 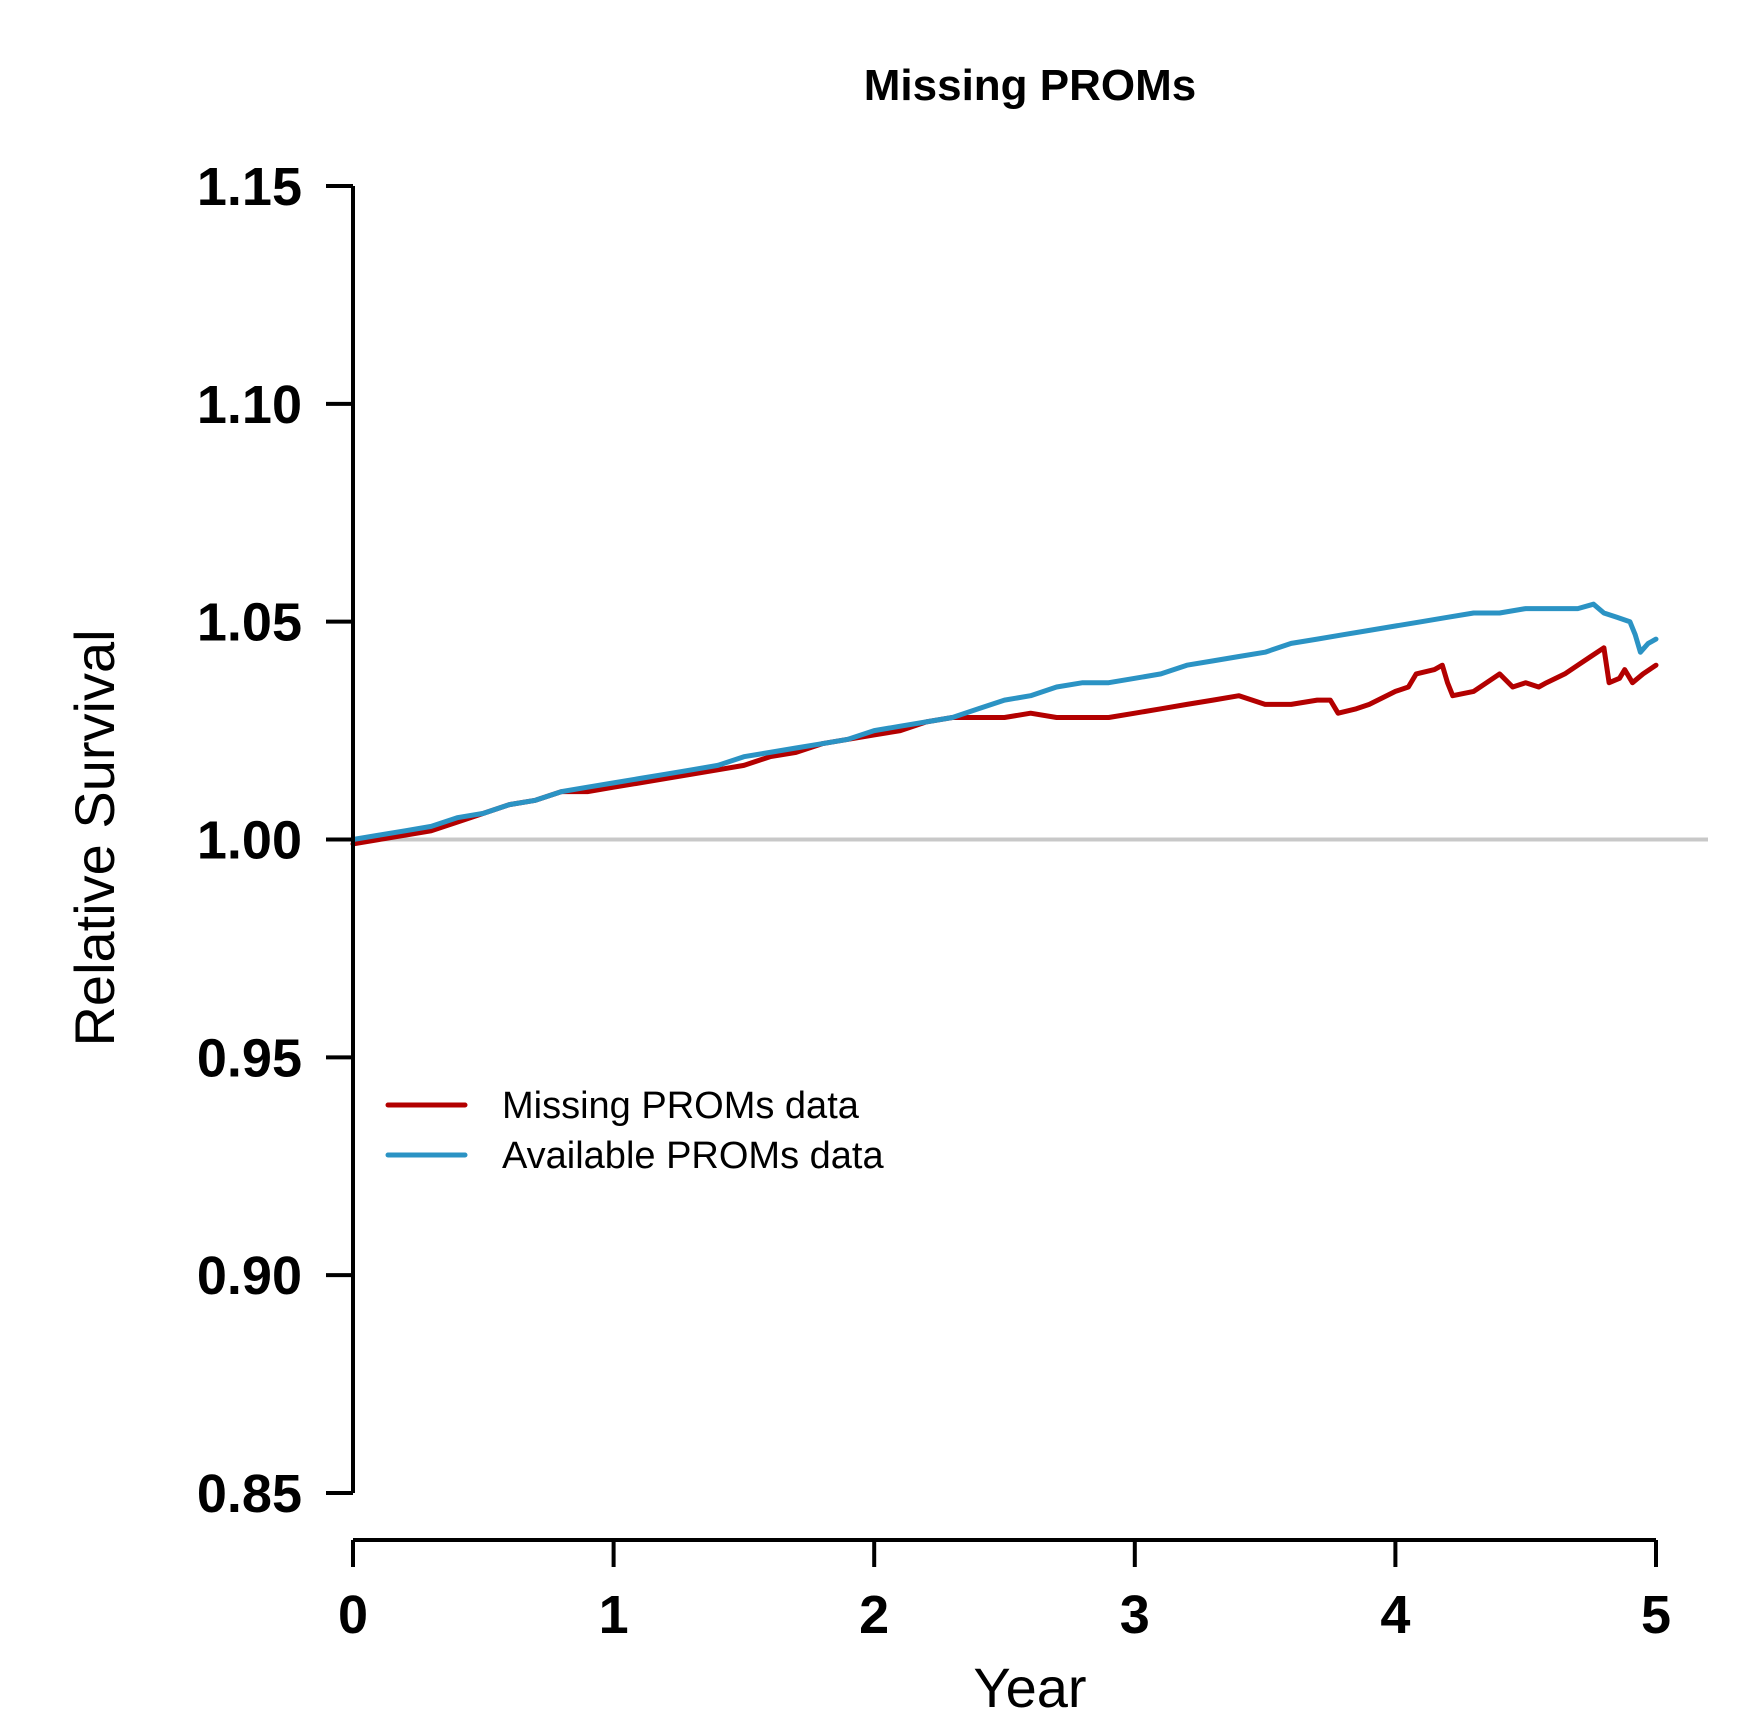 What do you see at coordinates (249, 841) in the screenshot?
I see `y-tick-label: 1.00` at bounding box center [249, 841].